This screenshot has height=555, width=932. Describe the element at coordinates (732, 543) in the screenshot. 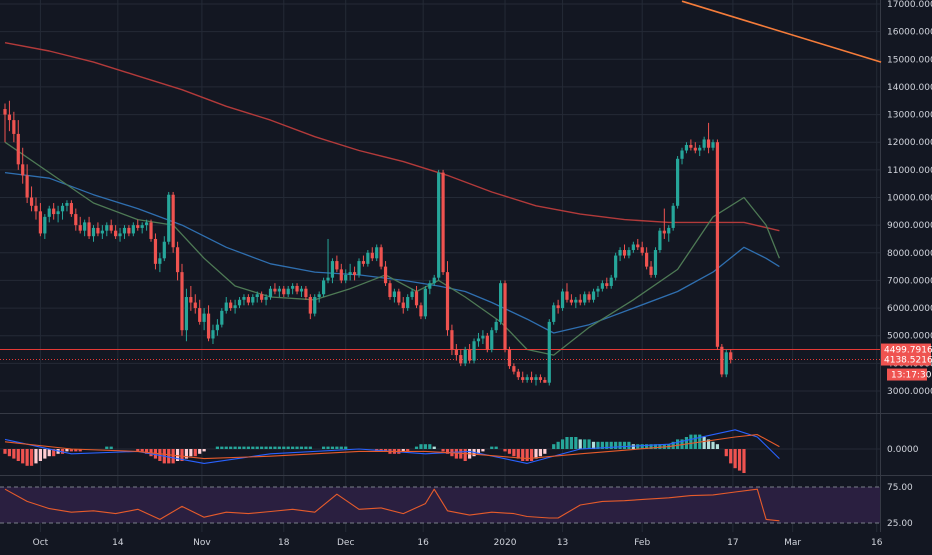

I see `x-axis-tick-label: 17` at that location.